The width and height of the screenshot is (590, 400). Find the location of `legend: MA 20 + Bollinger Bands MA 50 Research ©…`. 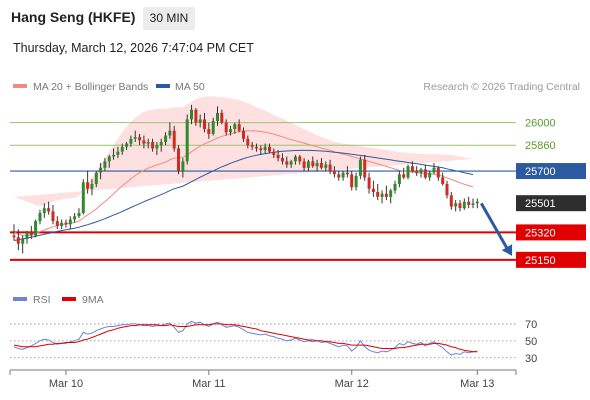

legend: MA 20 + Bollinger Bands MA 50 Research ©… is located at coordinates (296, 87).